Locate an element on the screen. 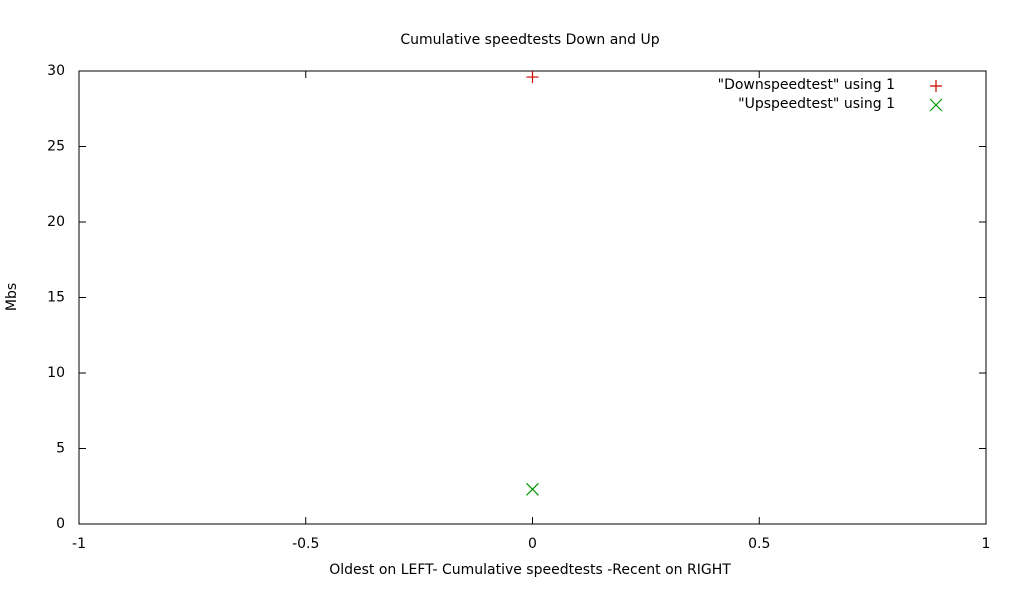 The width and height of the screenshot is (1020, 600). y-tick-label: 20 is located at coordinates (56, 222).